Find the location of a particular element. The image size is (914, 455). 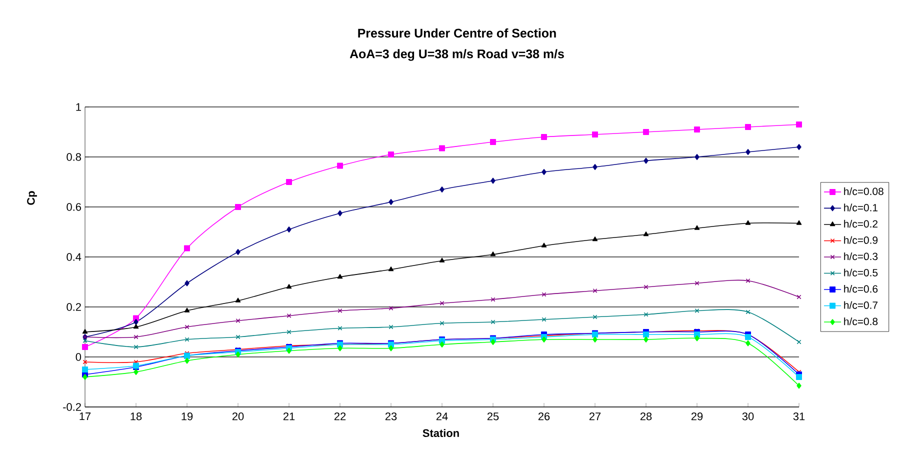

x-tick-label: 25 is located at coordinates (493, 416).